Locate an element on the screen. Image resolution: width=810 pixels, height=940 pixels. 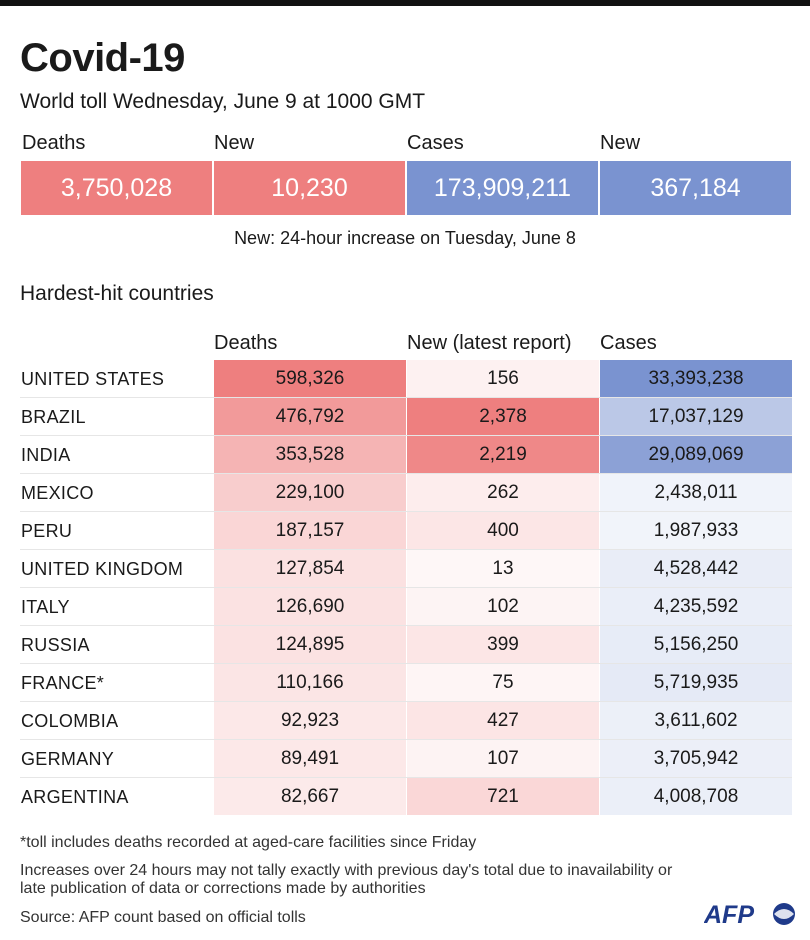
cases-cell: 17,037,129 is located at coordinates (696, 416).